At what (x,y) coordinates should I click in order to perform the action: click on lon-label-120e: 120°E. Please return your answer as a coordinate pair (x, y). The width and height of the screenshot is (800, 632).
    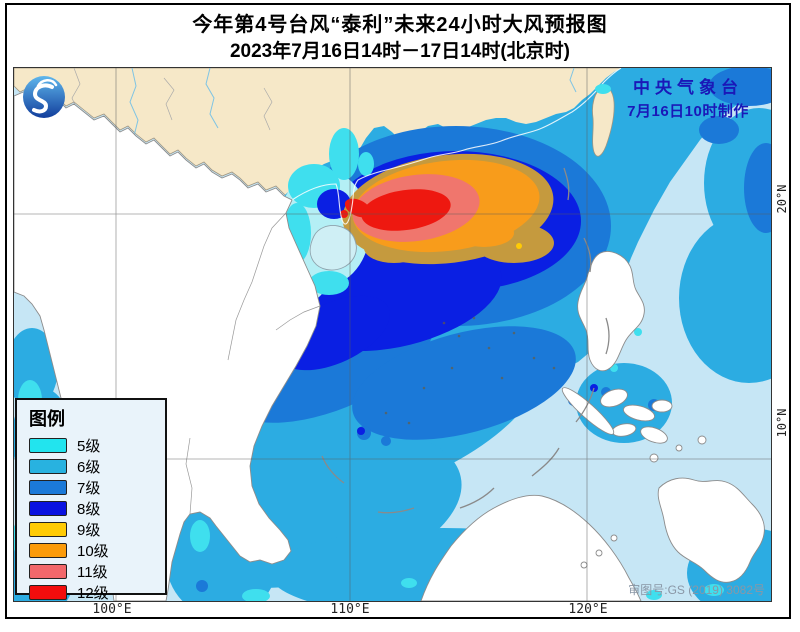
    Looking at the image, I should click on (588, 609).